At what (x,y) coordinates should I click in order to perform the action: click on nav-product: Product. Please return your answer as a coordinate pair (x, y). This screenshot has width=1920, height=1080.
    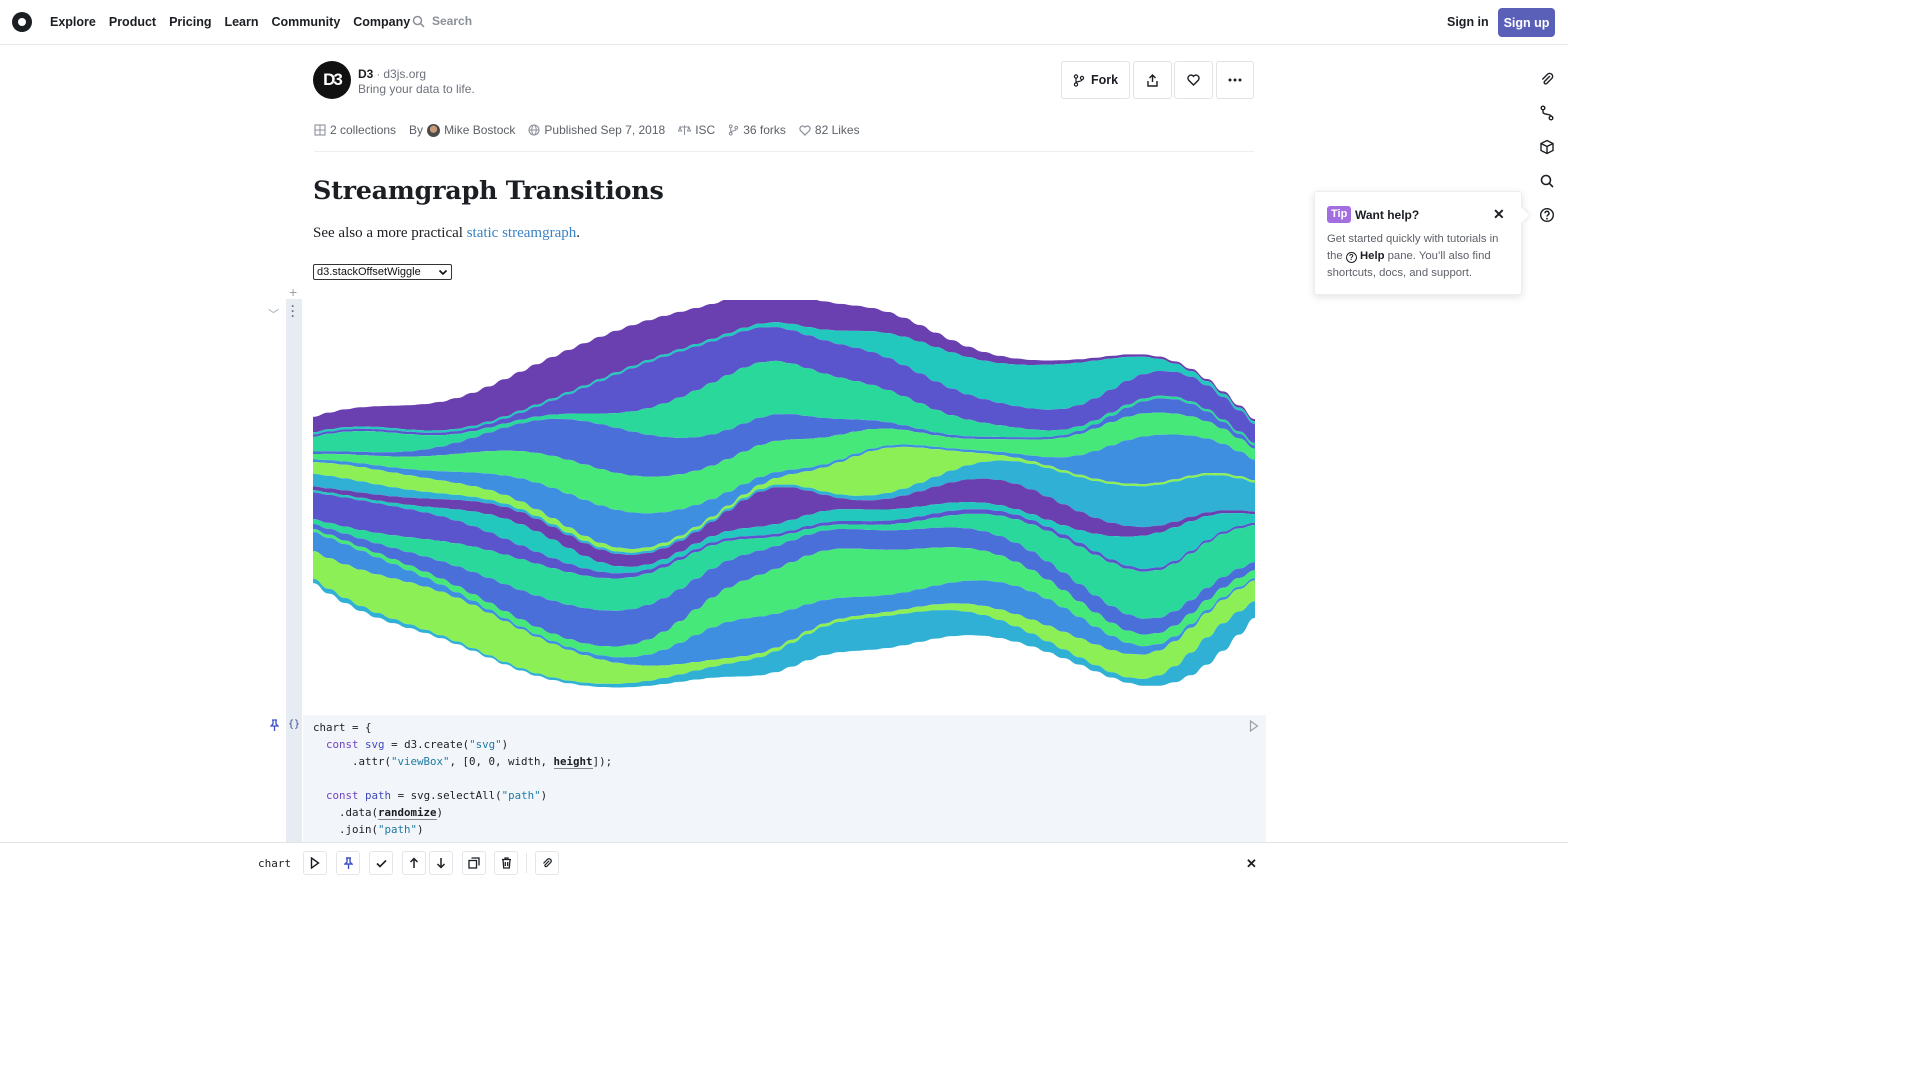
    Looking at the image, I should click on (132, 22).